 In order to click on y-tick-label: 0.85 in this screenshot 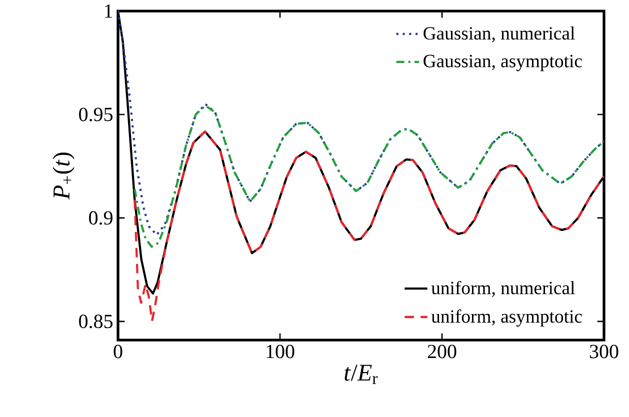, I will do `click(96, 321)`.